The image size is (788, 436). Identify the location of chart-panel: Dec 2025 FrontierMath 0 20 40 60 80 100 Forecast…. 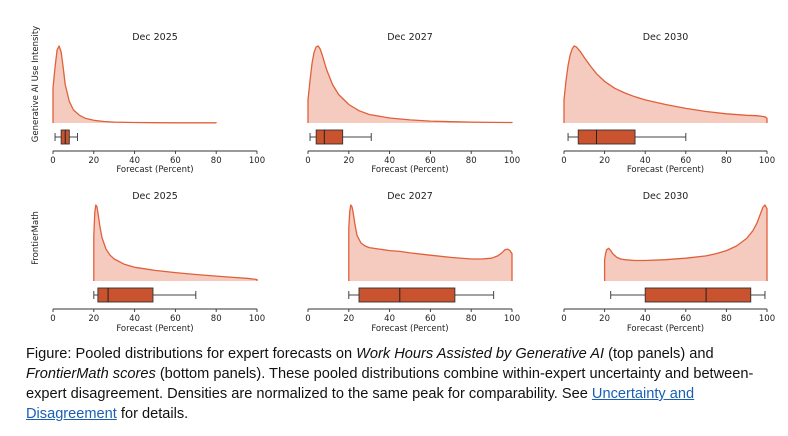
(148, 262).